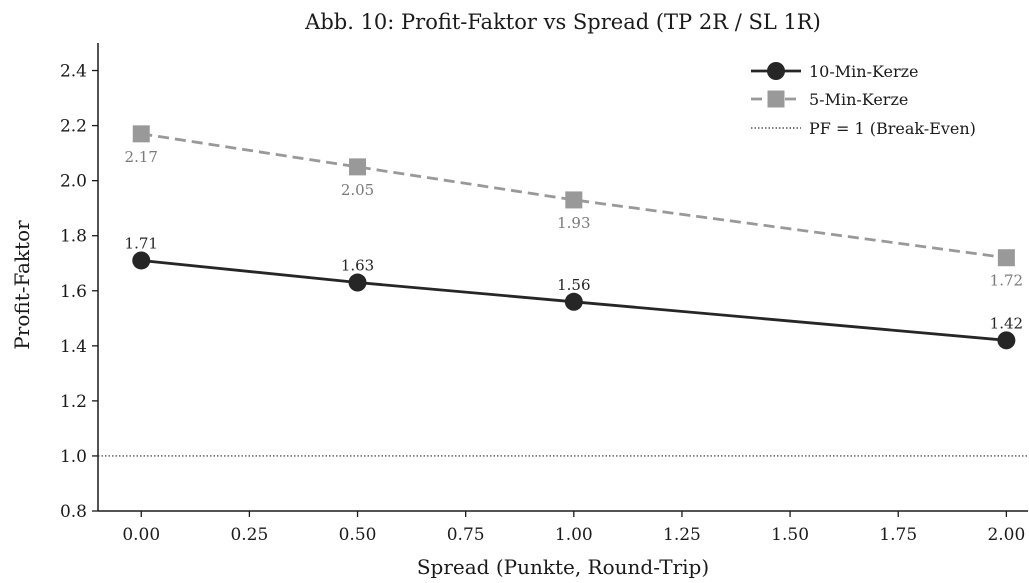  I want to click on x-axis-label: Spread (Punkte, Round-Trip), so click(563, 567).